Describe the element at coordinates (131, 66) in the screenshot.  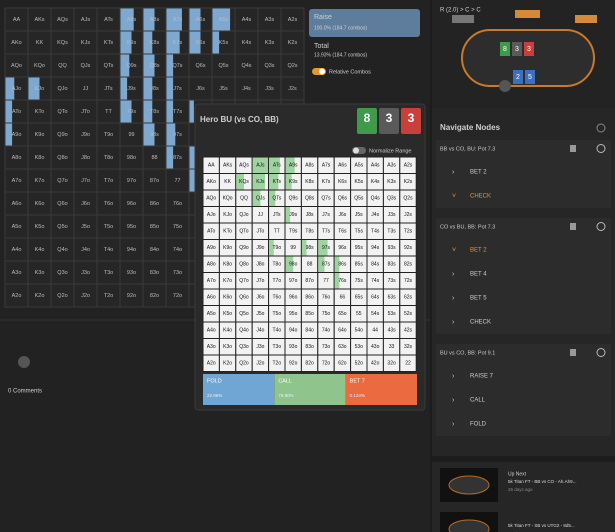
I see `hand-label: Q9s` at that location.